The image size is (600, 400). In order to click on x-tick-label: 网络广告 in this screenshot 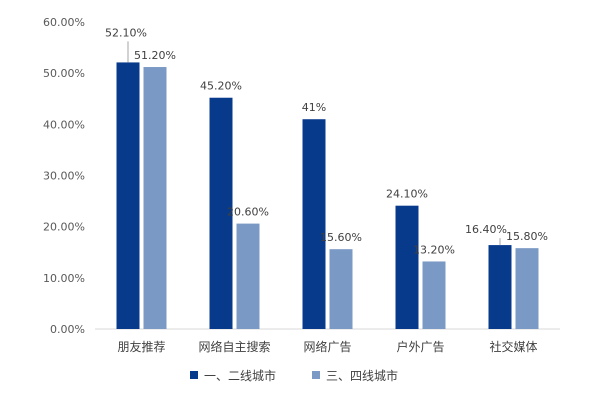, I will do `click(327, 346)`.